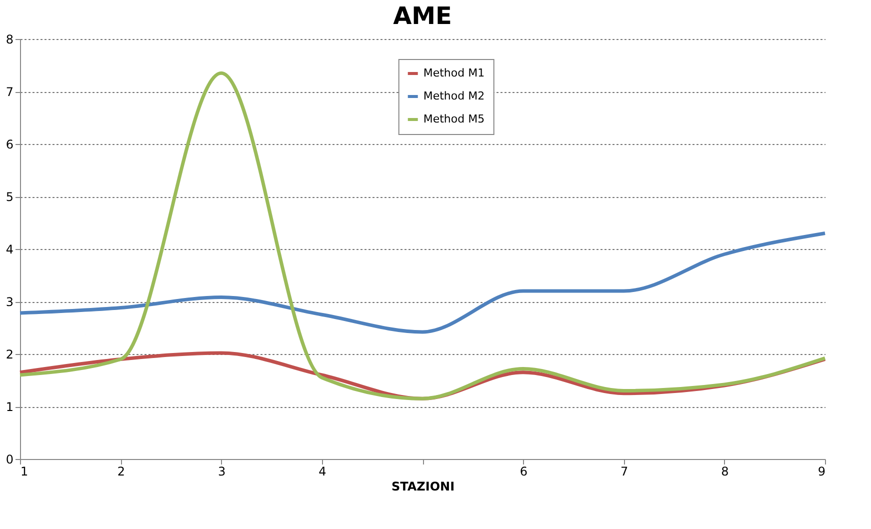 Image resolution: width=871 pixels, height=529 pixels. Describe the element at coordinates (422, 16) in the screenshot. I see `chart-title: AME` at that location.